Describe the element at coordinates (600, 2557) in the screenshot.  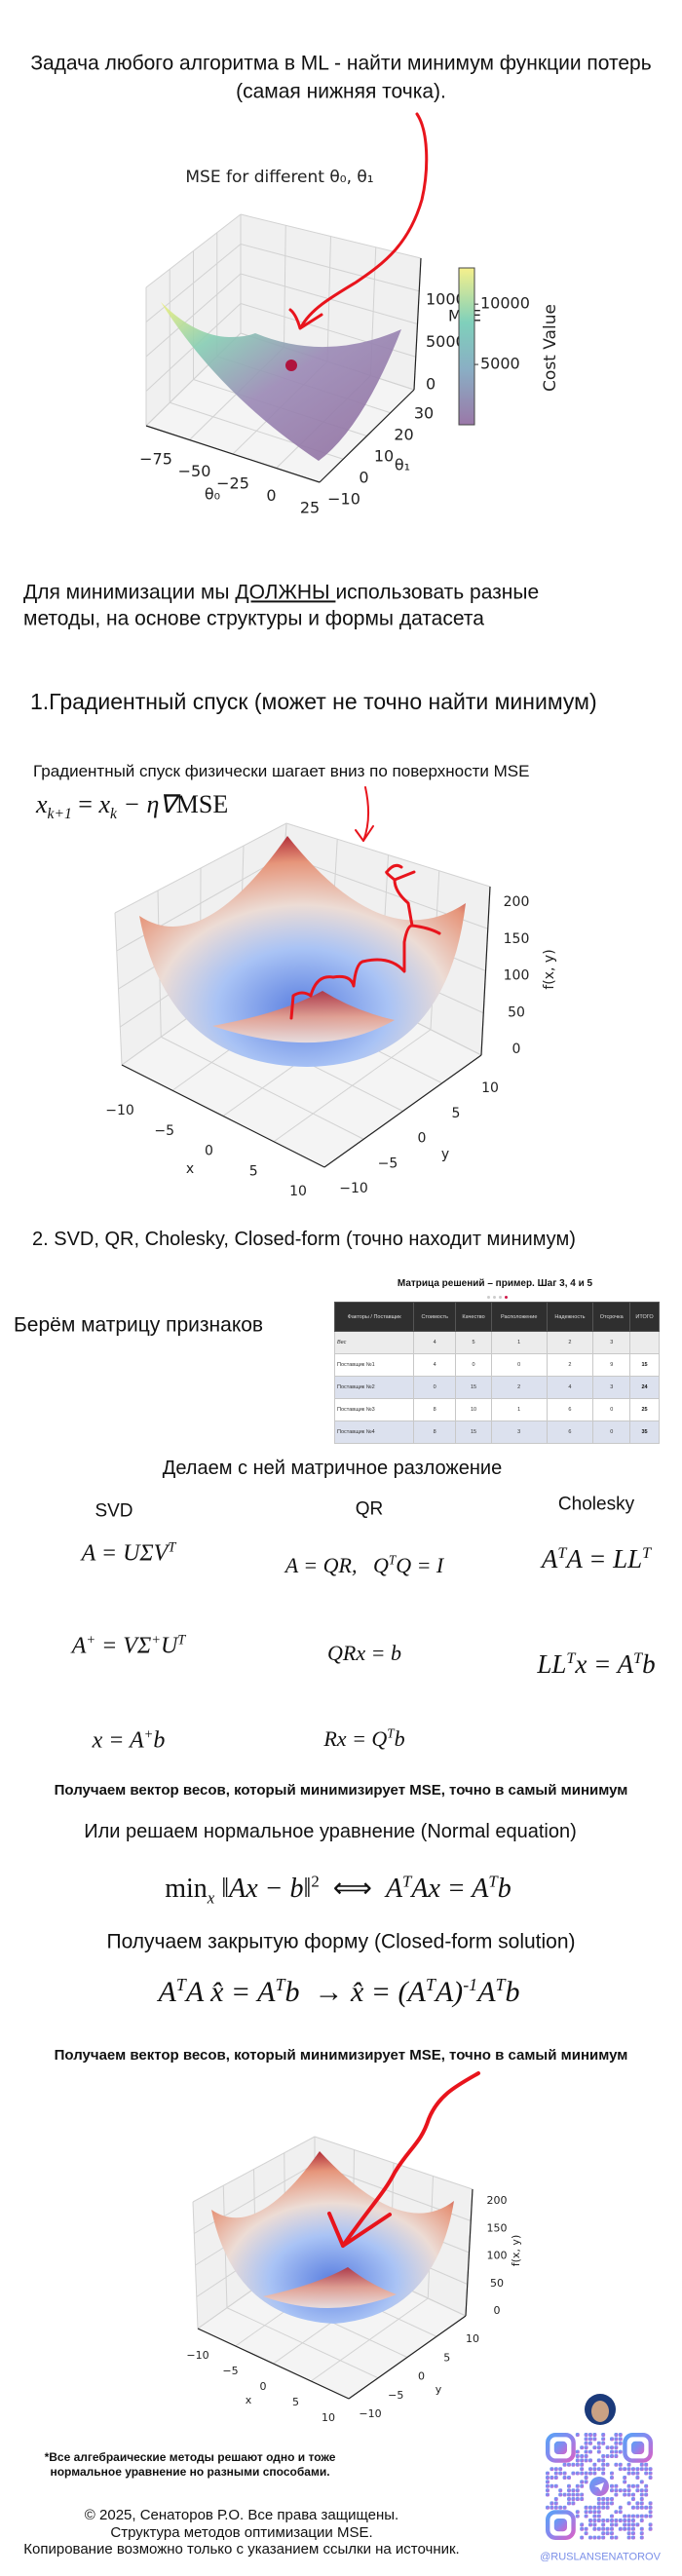
I see `author-handle-link: @RUSLANSENATOROV` at that location.